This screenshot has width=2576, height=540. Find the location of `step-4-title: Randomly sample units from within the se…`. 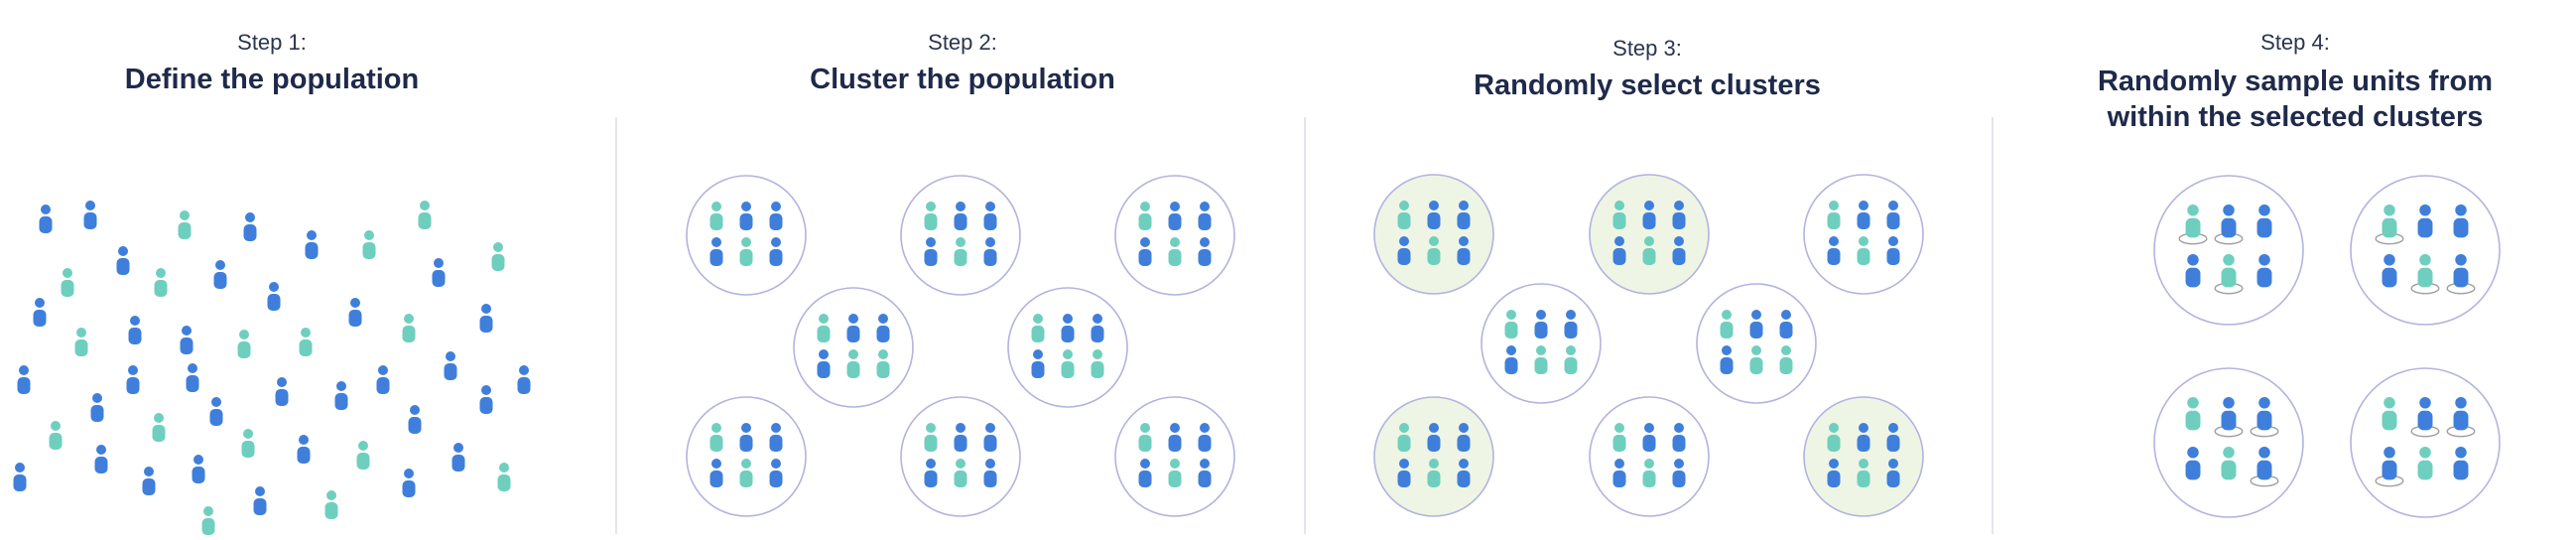

step-4-title: Randomly sample units from within the se… is located at coordinates (2295, 99).